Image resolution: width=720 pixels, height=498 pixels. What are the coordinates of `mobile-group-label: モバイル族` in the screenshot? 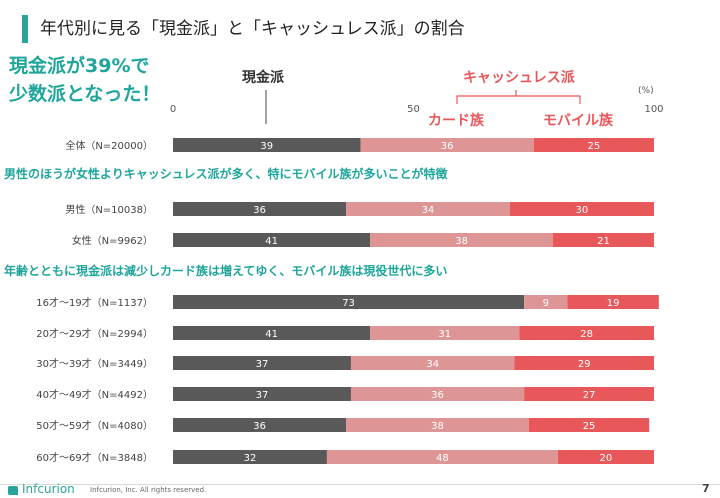 It's located at (578, 121).